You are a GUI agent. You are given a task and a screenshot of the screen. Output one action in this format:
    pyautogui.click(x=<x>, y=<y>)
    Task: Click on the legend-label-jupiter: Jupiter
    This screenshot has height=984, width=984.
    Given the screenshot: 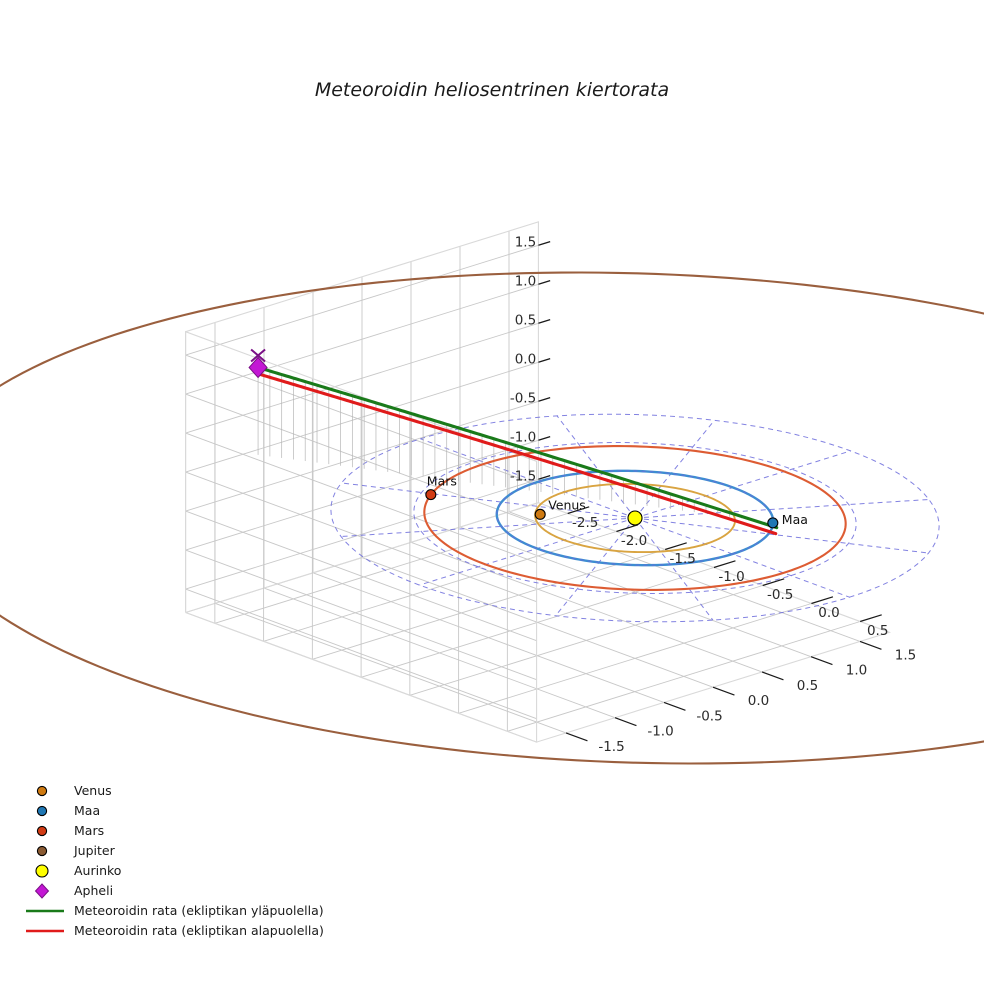 What is the action you would take?
    pyautogui.click(x=94, y=850)
    